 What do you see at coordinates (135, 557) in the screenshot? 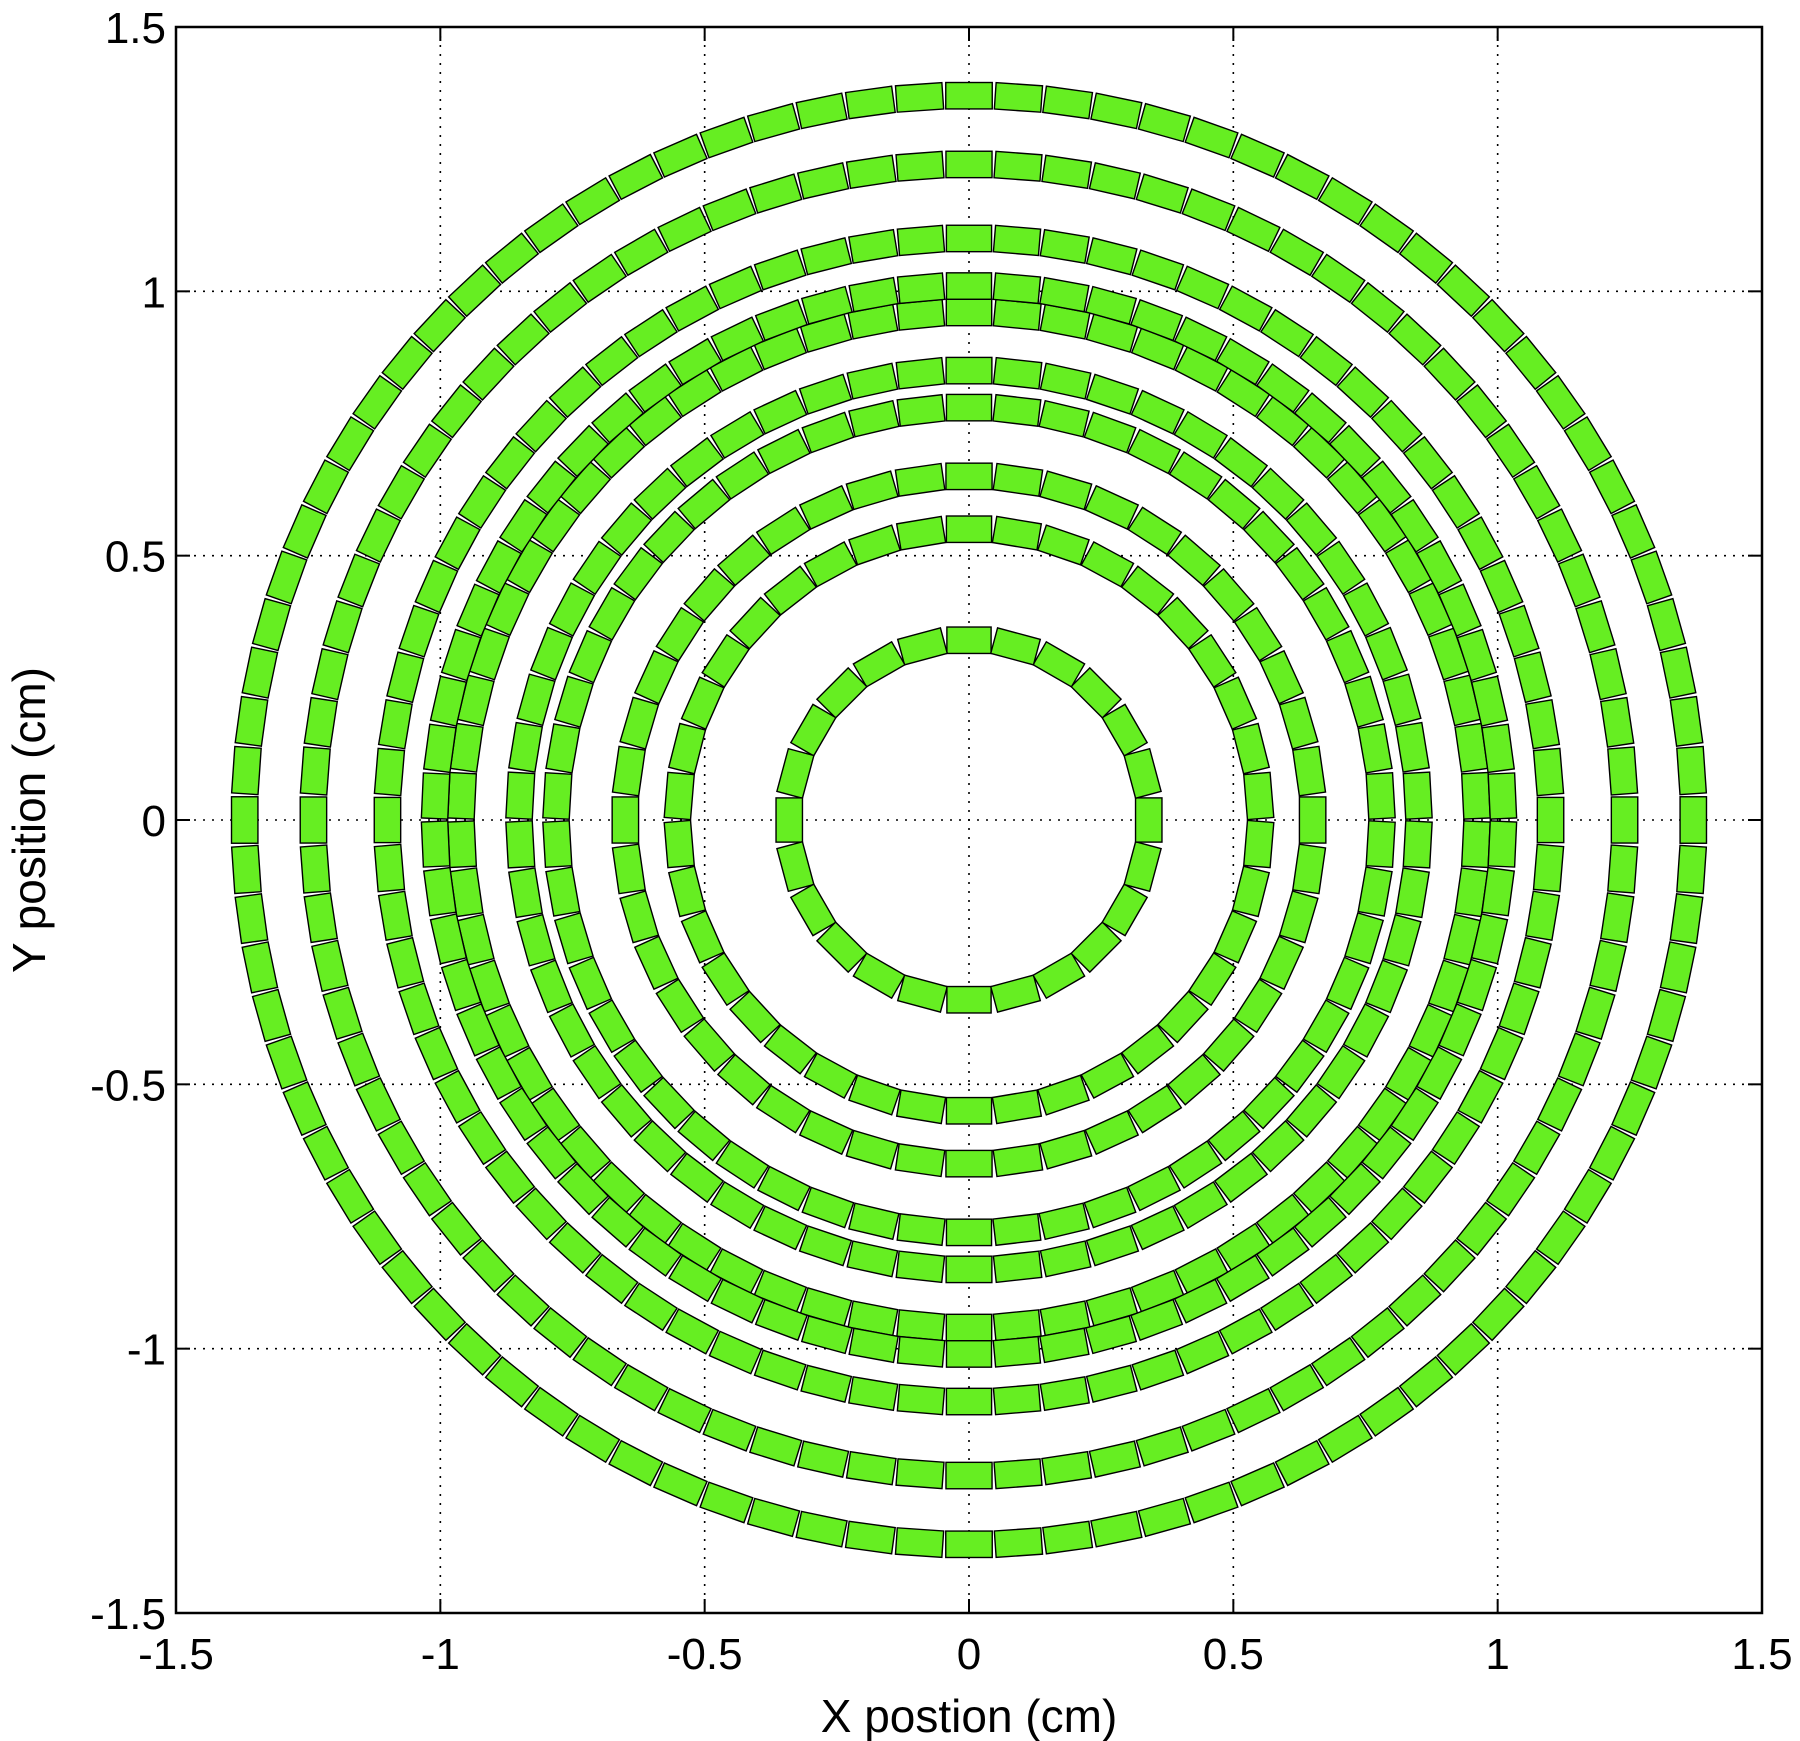
I see `y-tick-label: 0.5` at bounding box center [135, 557].